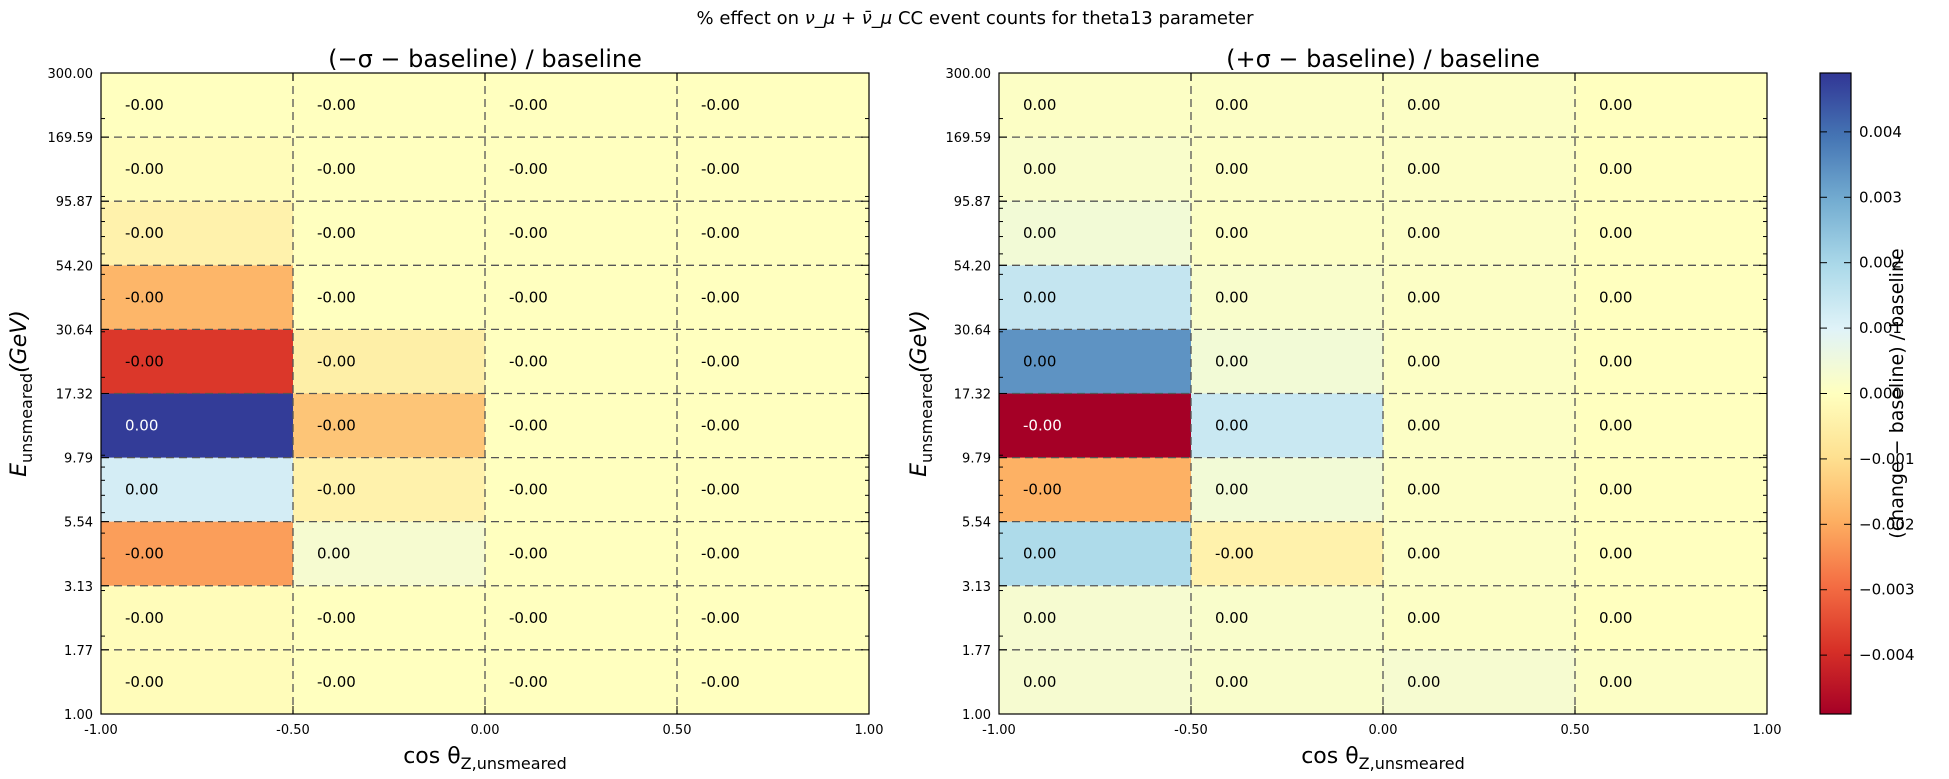  I want to click on y-axis-label: Eunsmeared(GeV), so click(21, 393).